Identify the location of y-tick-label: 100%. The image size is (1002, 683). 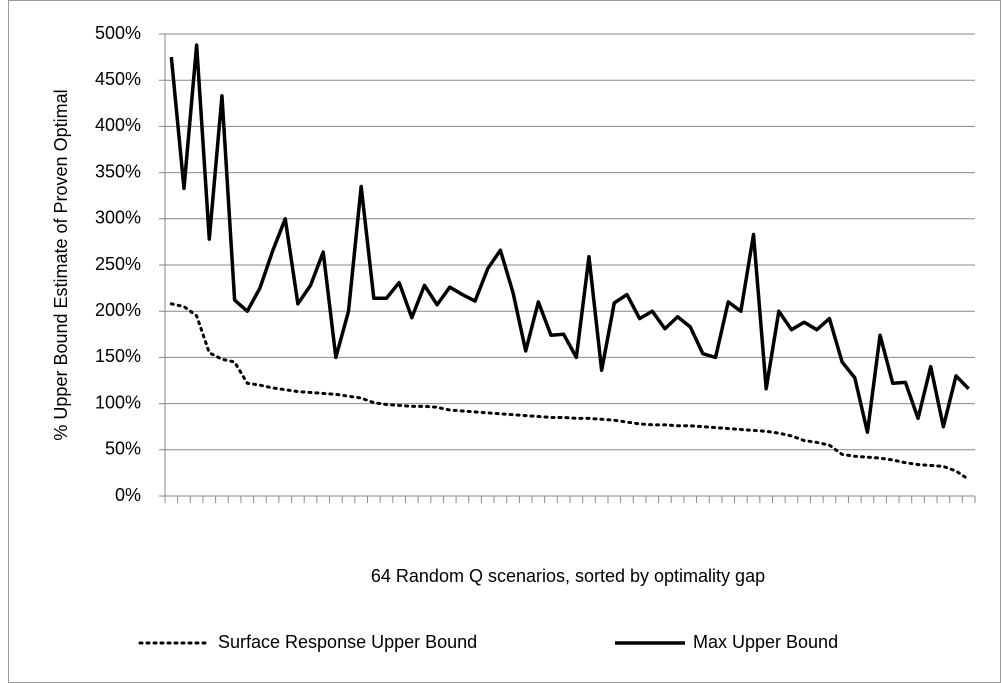
(118, 402).